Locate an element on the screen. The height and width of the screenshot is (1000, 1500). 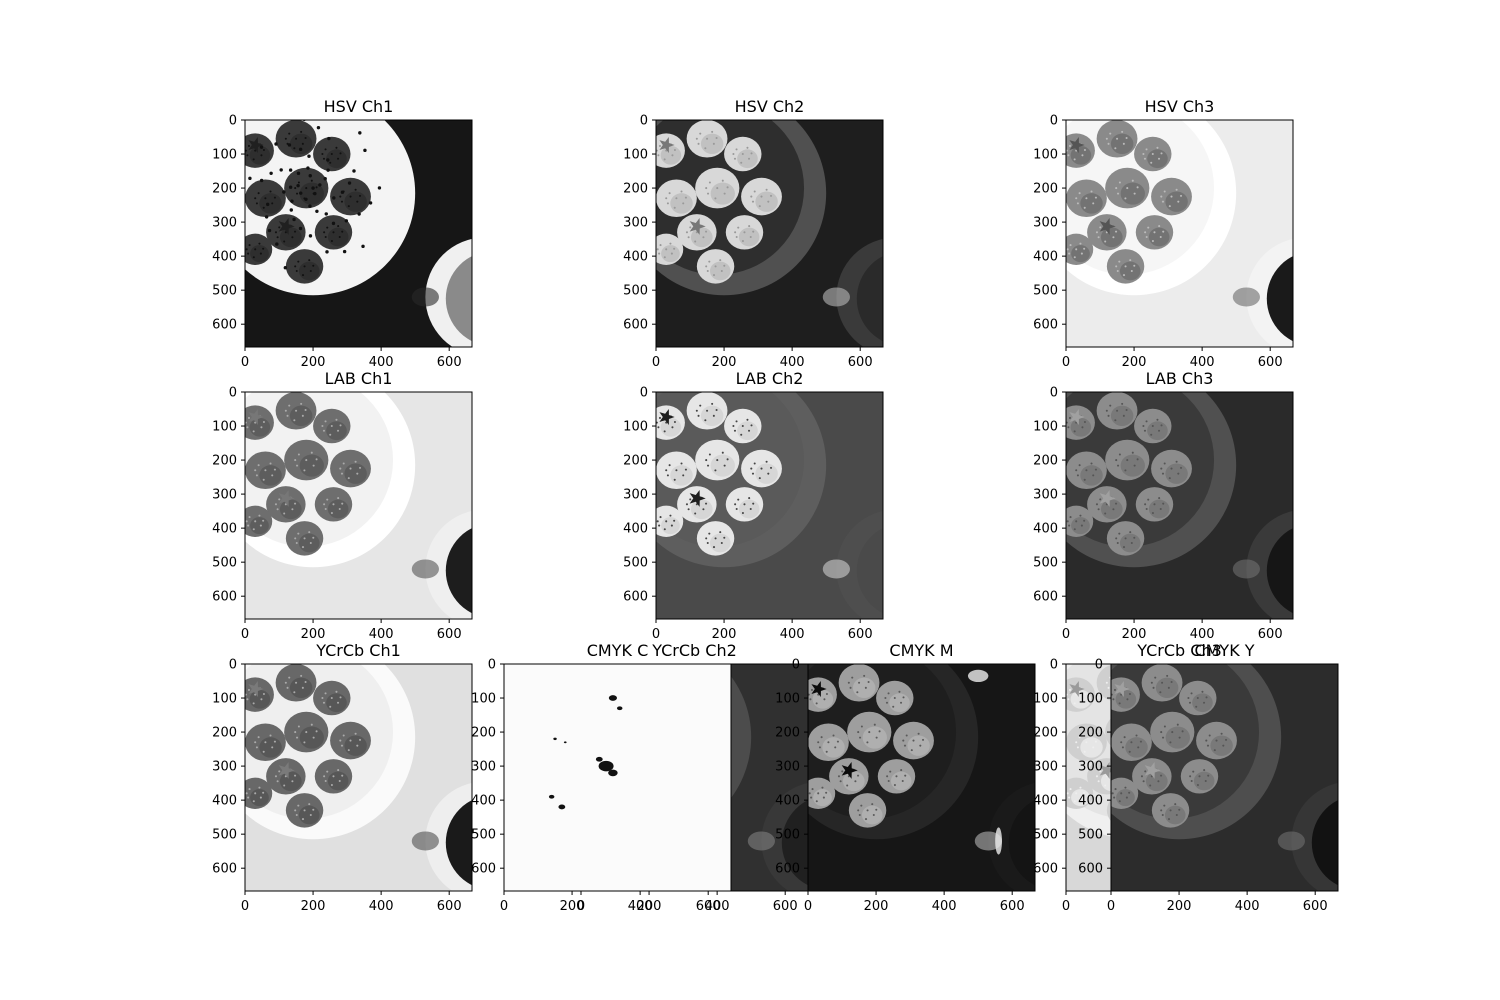
cup-liquid is located at coordinates (794, 843).